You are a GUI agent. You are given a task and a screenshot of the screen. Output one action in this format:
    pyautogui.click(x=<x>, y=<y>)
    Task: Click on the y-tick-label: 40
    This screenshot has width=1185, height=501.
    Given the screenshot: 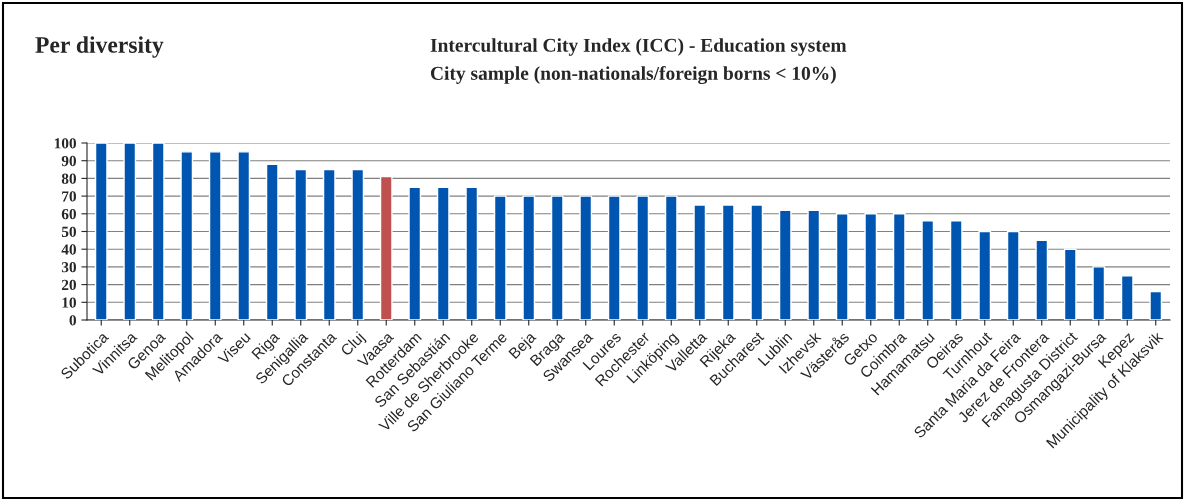 What is the action you would take?
    pyautogui.click(x=68, y=249)
    